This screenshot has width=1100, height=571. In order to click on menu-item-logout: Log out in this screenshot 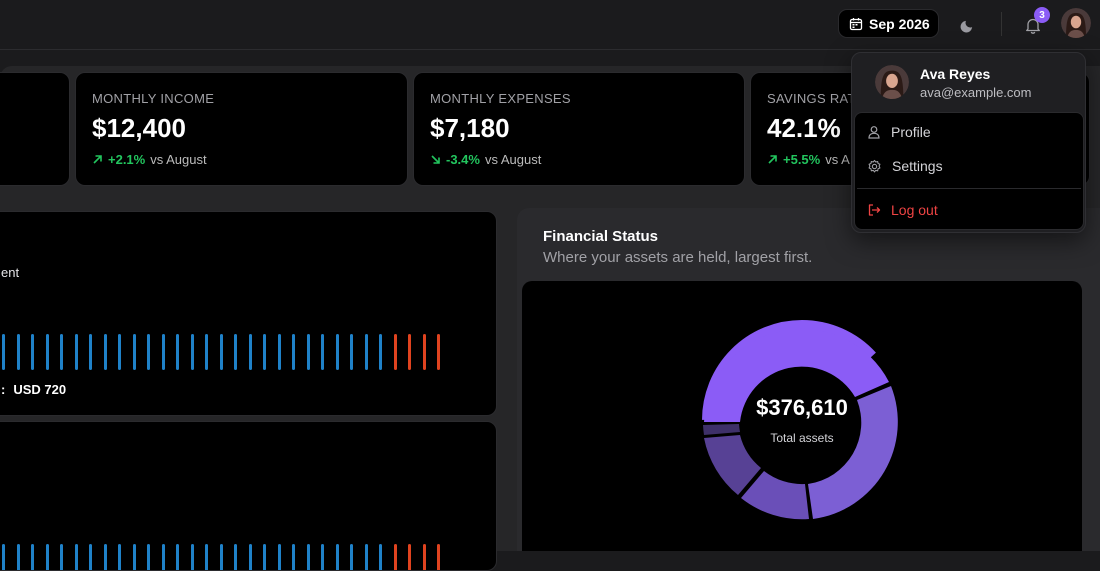, I will do `click(902, 210)`.